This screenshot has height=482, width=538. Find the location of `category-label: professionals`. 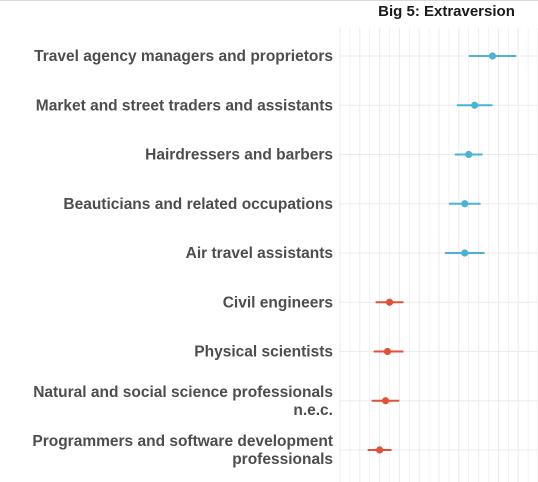

category-label: professionals is located at coordinates (282, 459).